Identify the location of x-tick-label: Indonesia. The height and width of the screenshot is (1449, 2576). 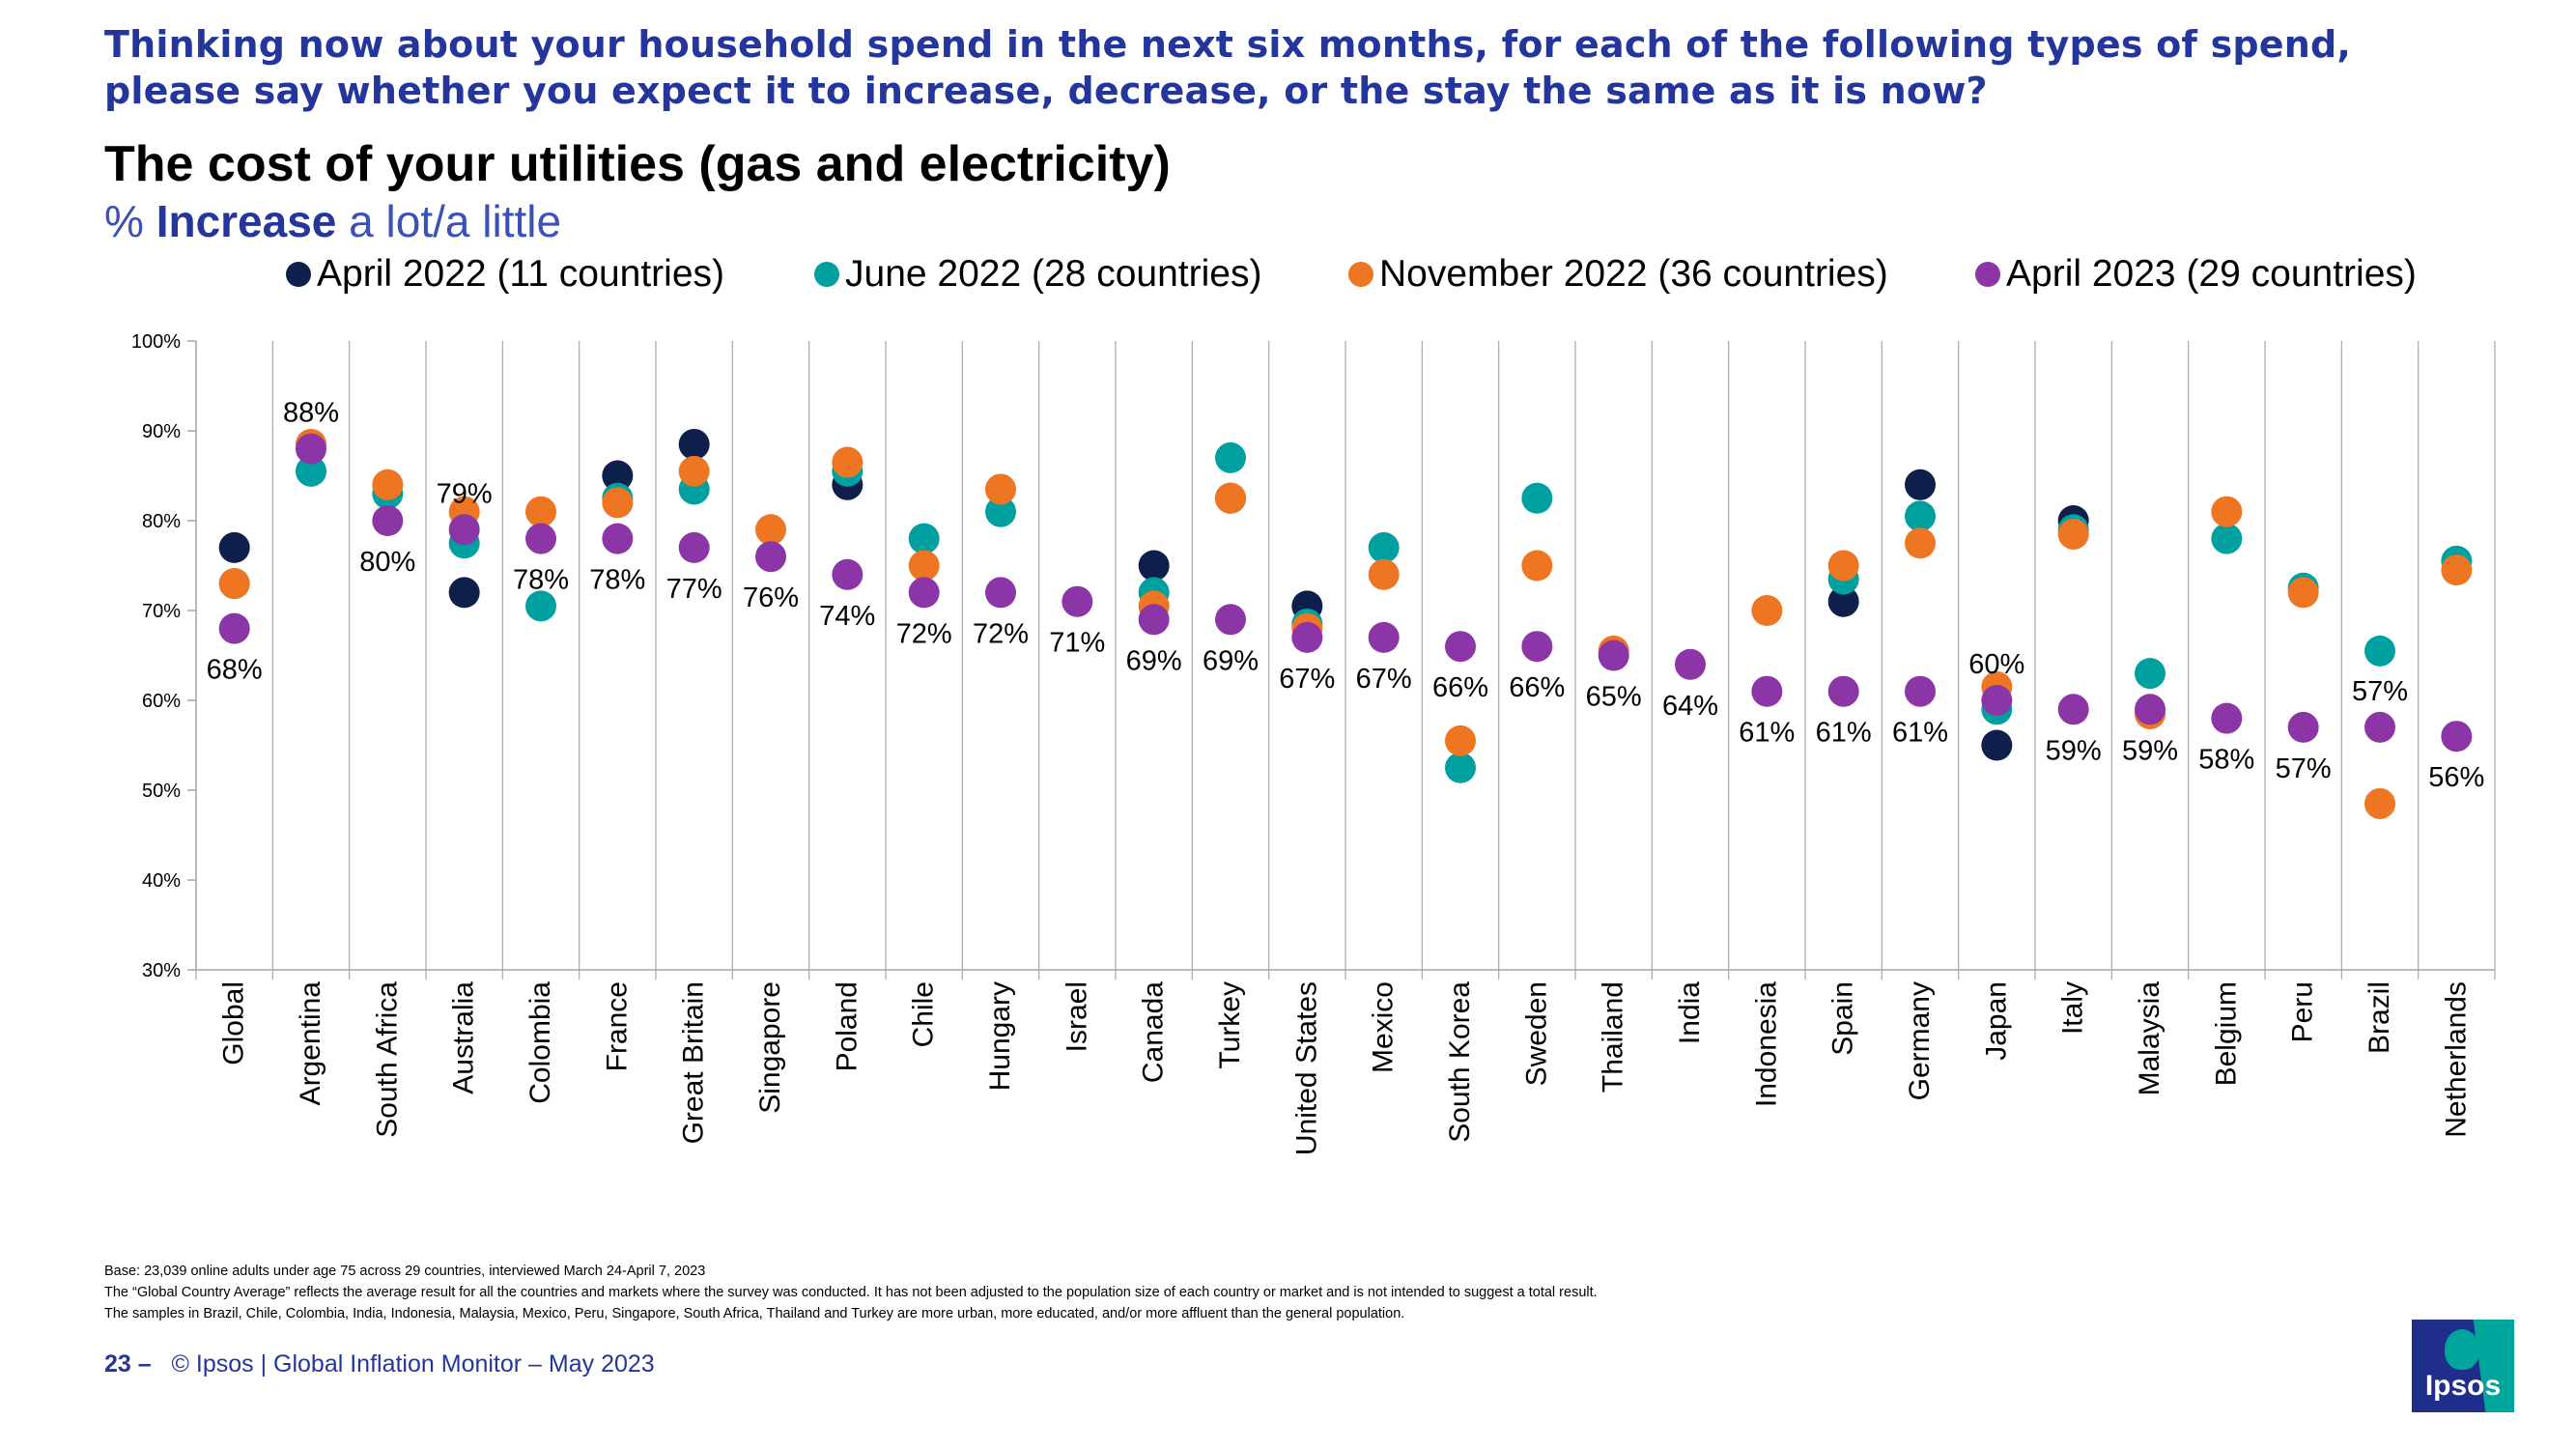
(1766, 1044).